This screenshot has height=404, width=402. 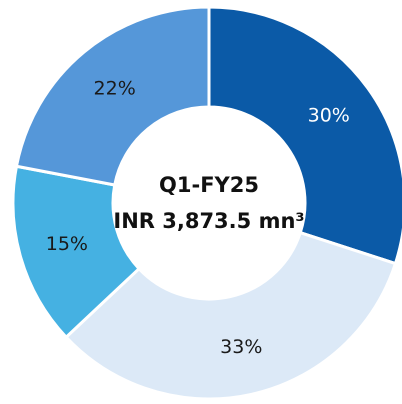 I want to click on segment-label: 15%, so click(x=67, y=244).